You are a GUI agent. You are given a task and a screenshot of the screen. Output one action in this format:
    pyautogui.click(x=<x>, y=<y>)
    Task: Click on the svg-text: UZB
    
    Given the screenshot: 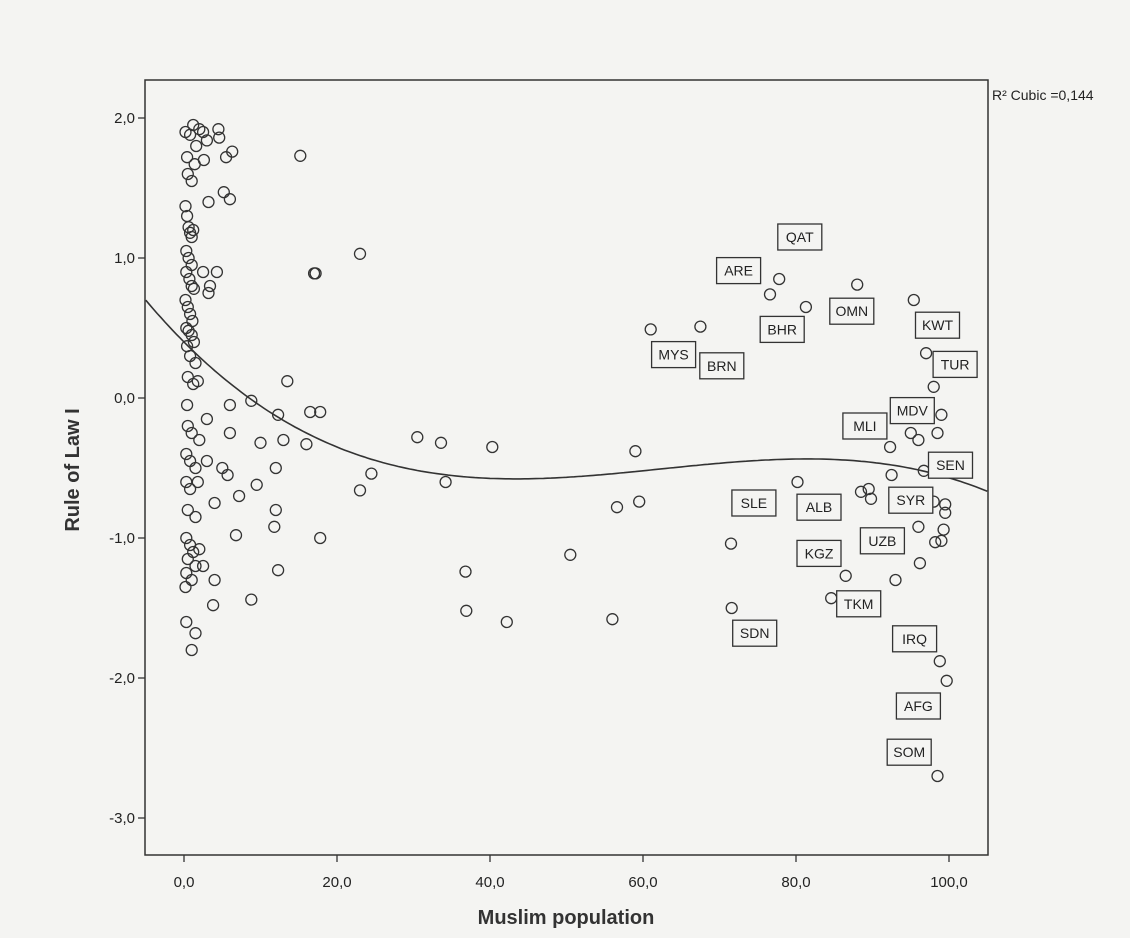 What is the action you would take?
    pyautogui.click(x=882, y=541)
    